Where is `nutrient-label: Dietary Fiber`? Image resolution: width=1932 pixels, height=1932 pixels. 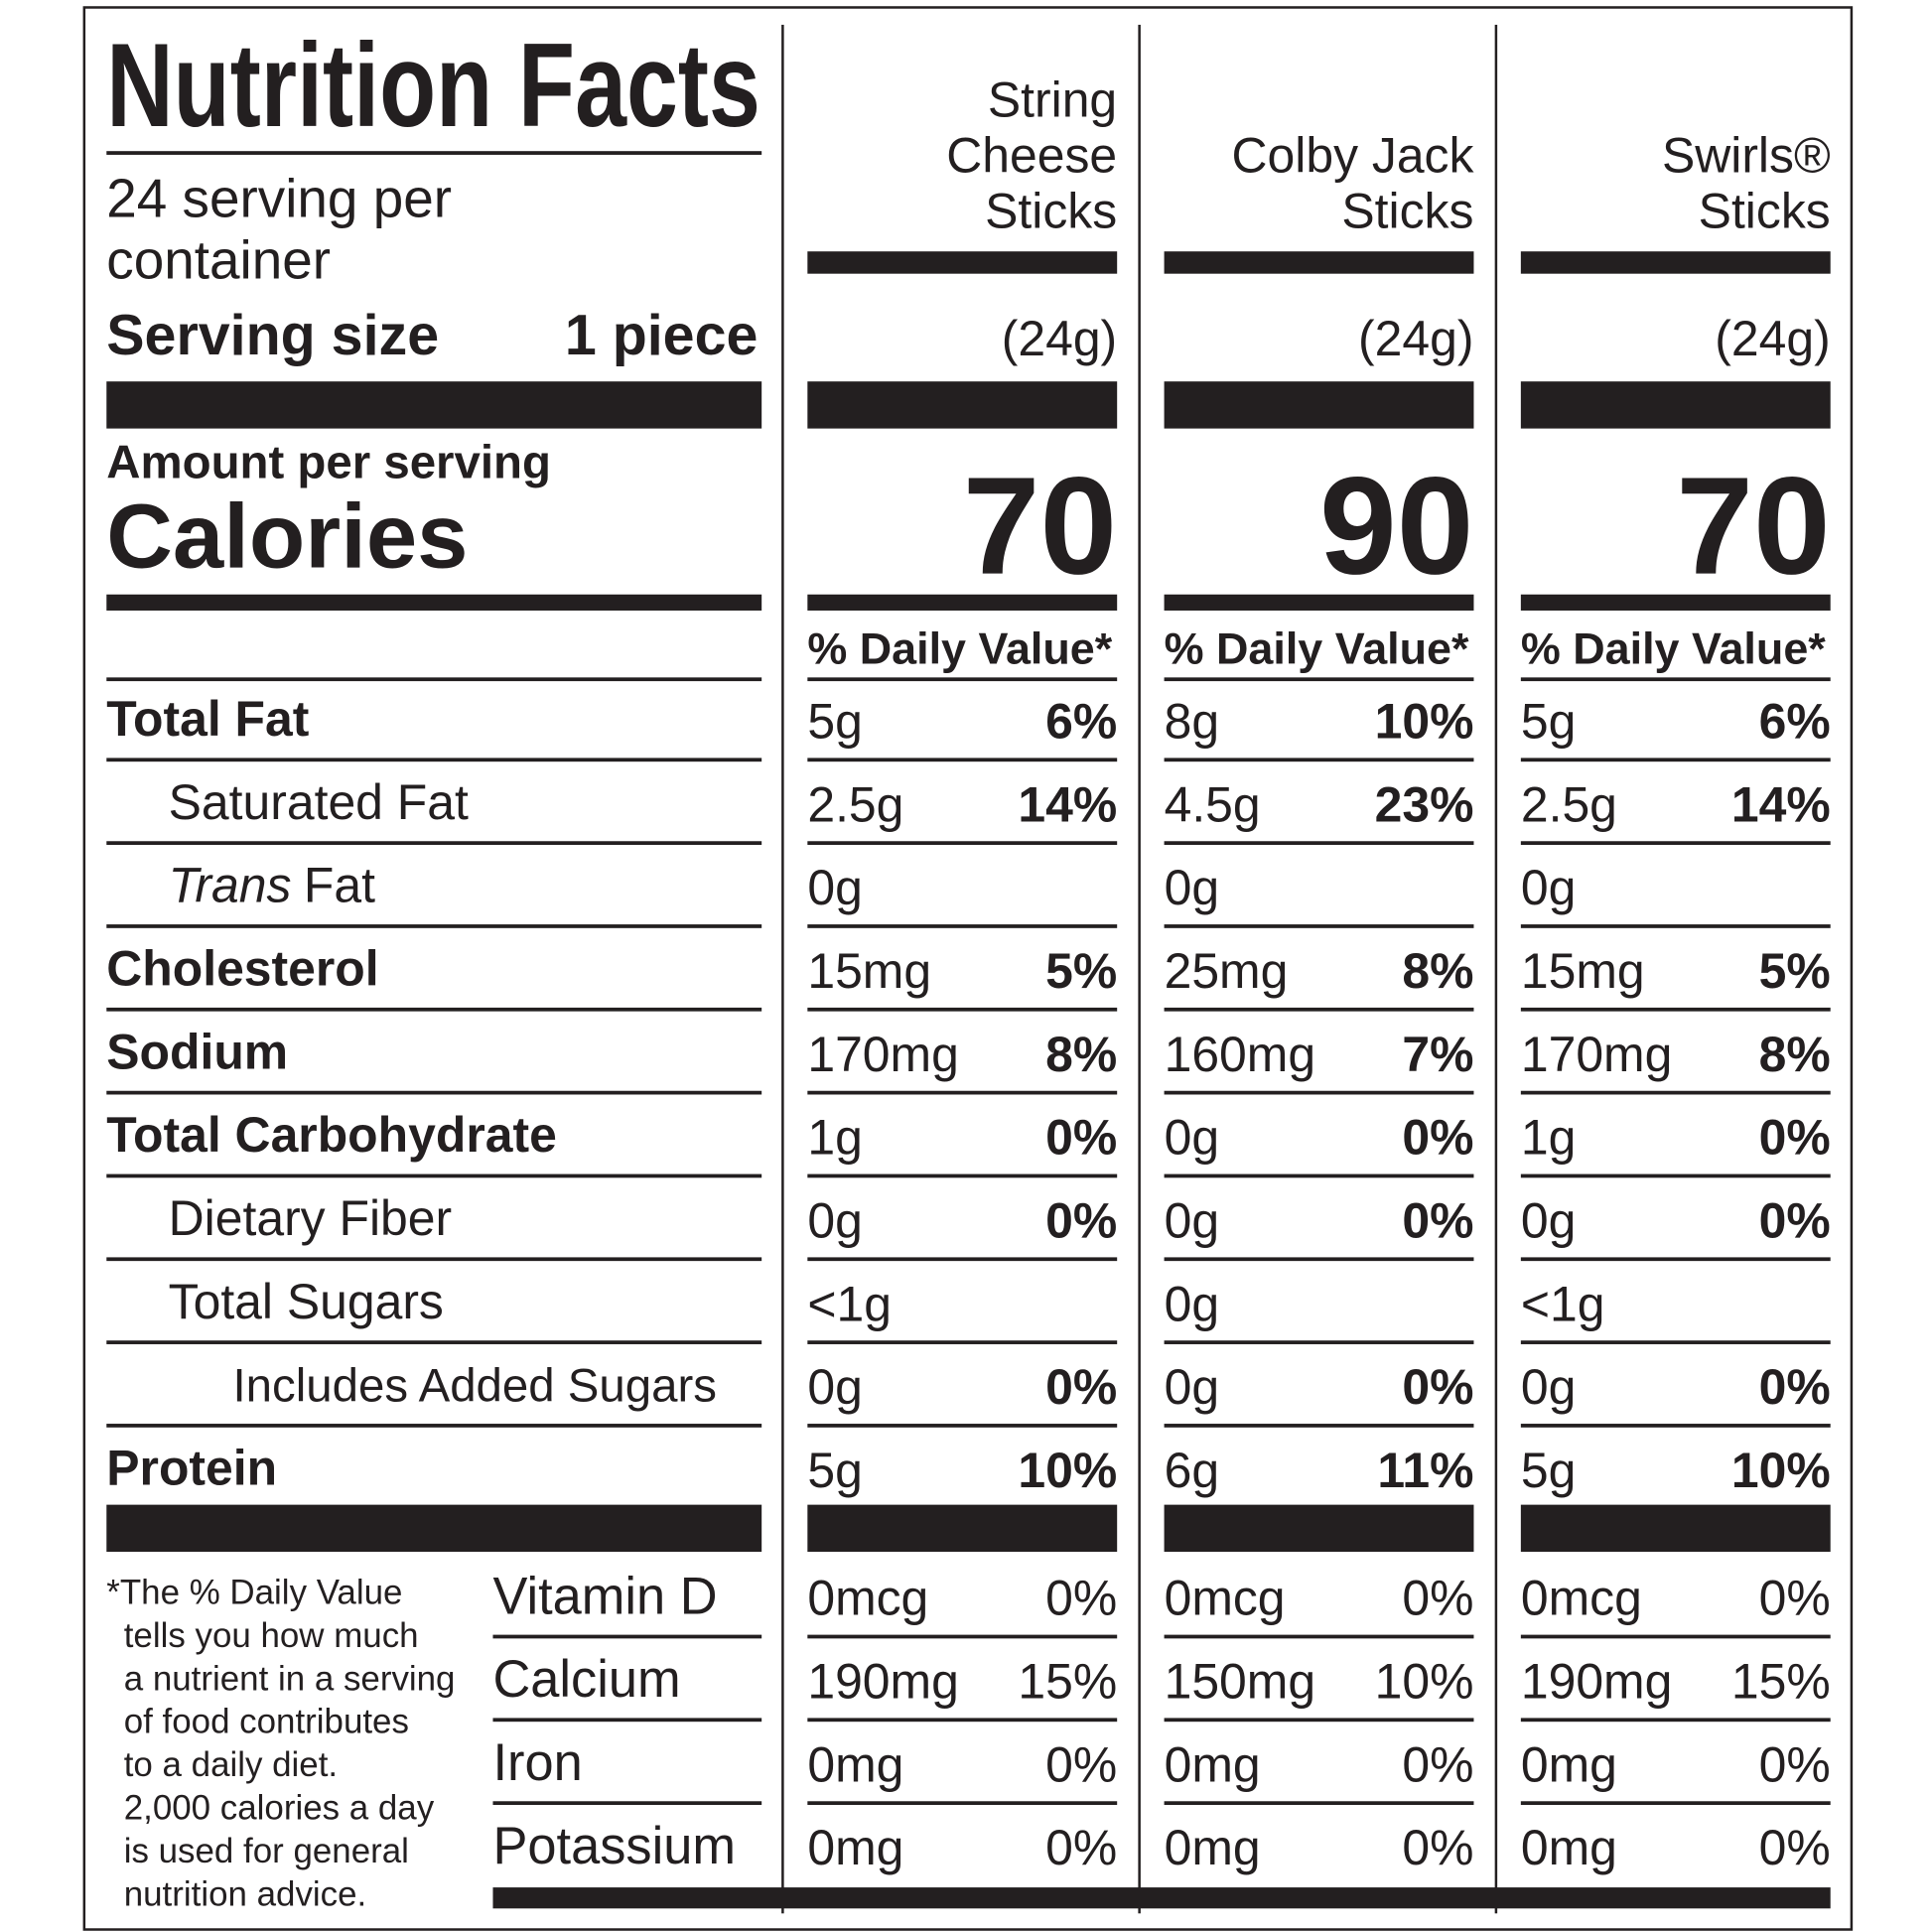 nutrient-label: Dietary Fiber is located at coordinates (310, 1218).